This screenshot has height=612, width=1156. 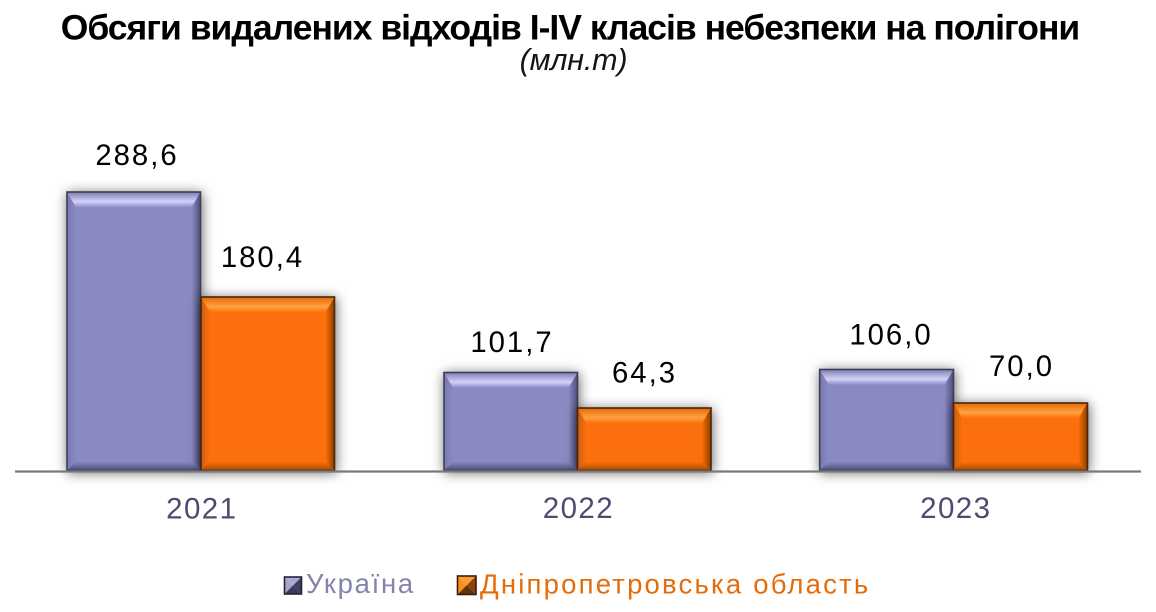 What do you see at coordinates (1021, 366) in the screenshot?
I see `svg-text: 70,0` at bounding box center [1021, 366].